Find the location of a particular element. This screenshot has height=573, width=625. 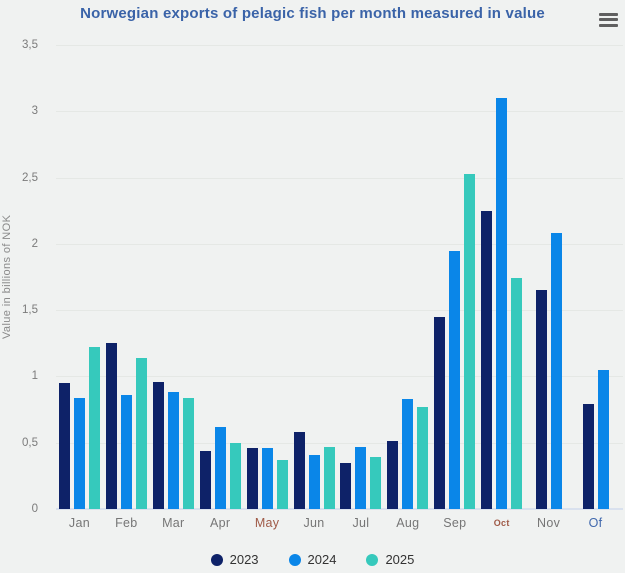

bar-2023-aug is located at coordinates (393, 475).